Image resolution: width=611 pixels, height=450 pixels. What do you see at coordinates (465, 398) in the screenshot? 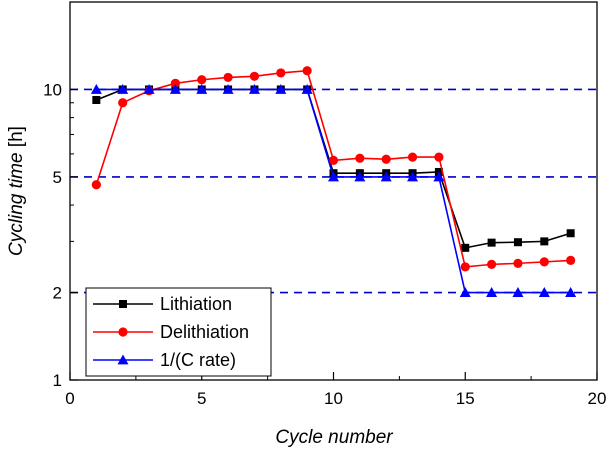
I see `x-tick-label: 15` at bounding box center [465, 398].